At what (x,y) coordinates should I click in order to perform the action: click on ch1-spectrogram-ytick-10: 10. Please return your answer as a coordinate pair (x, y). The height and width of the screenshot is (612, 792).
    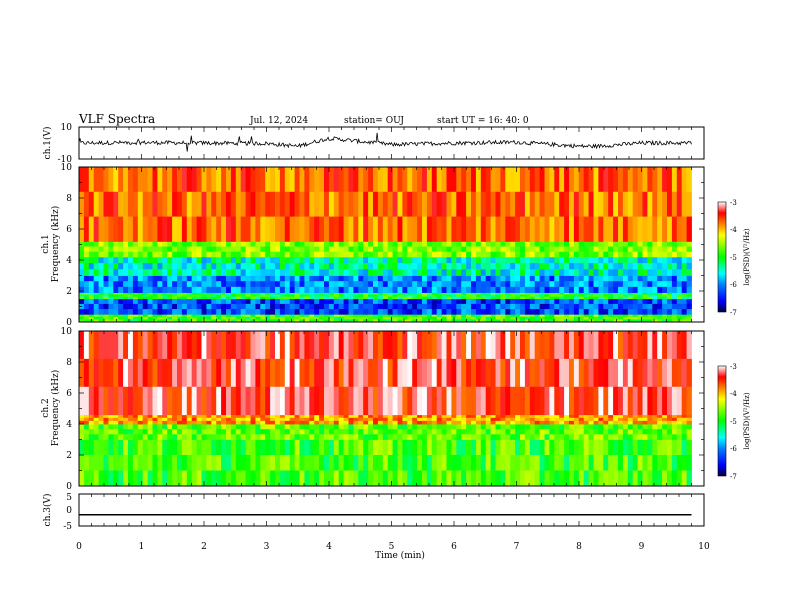
    Looking at the image, I should click on (67, 168).